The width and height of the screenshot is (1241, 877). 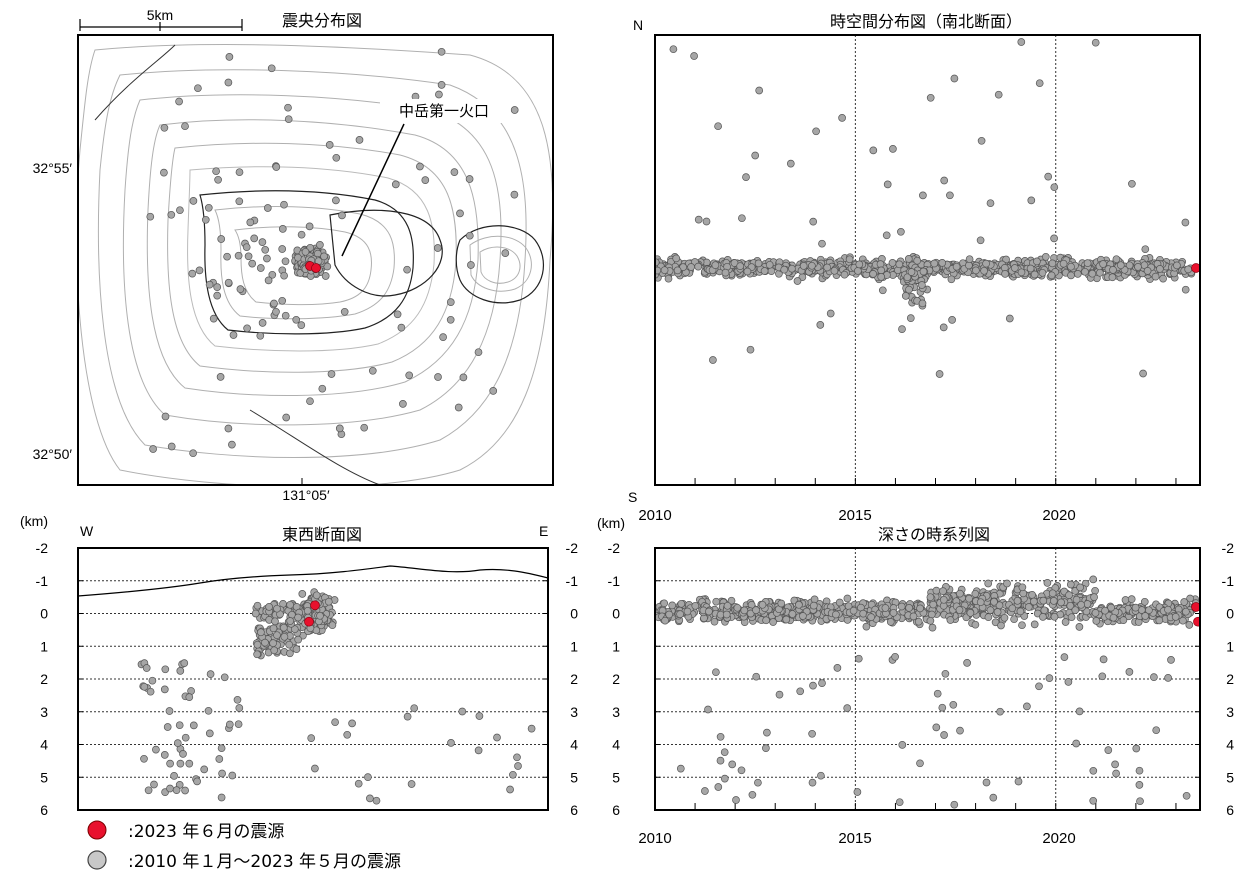 What do you see at coordinates (1196, 621) in the screenshot?
I see `dt-hypocenter-red` at bounding box center [1196, 621].